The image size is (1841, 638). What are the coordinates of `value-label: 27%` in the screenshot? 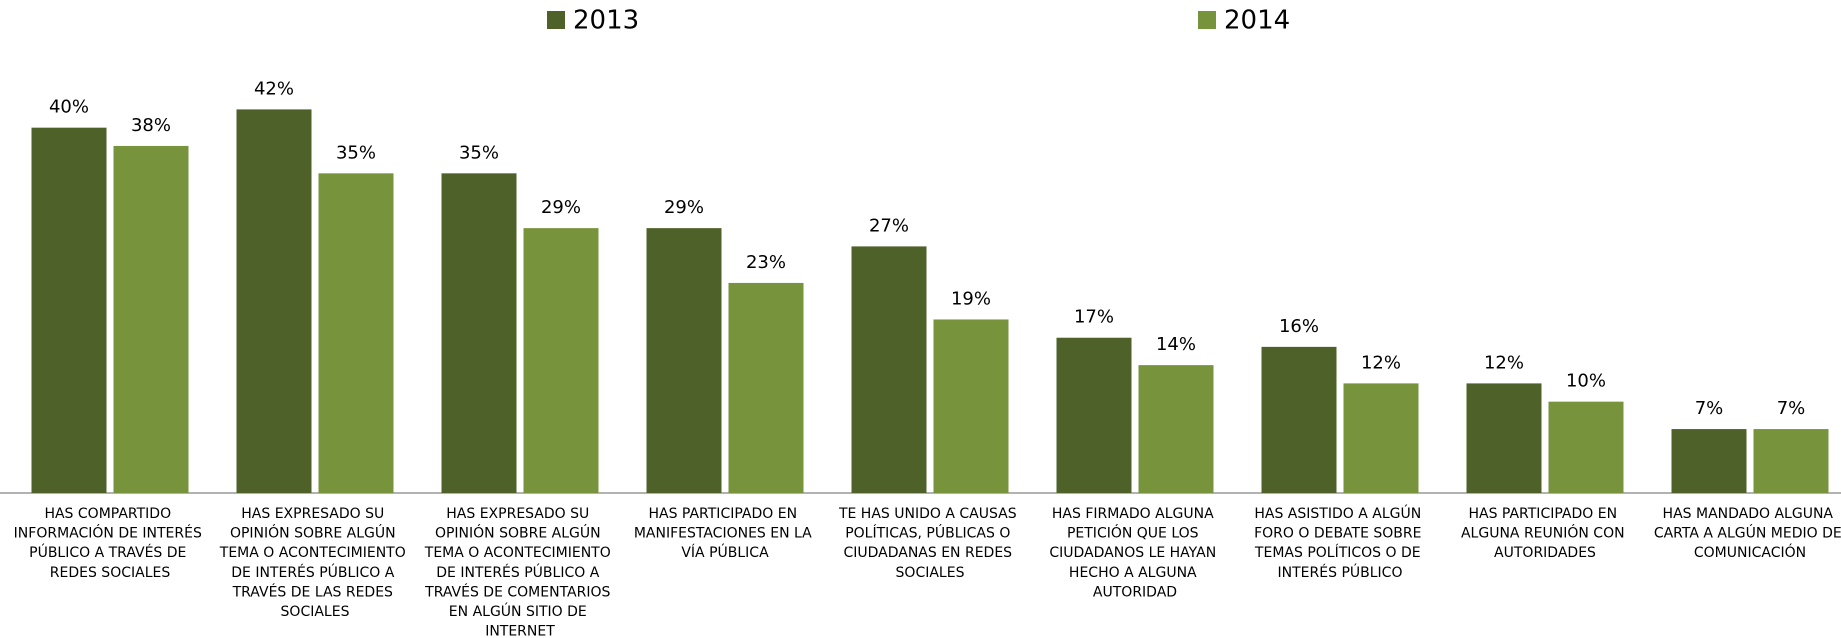 It's located at (889, 225).